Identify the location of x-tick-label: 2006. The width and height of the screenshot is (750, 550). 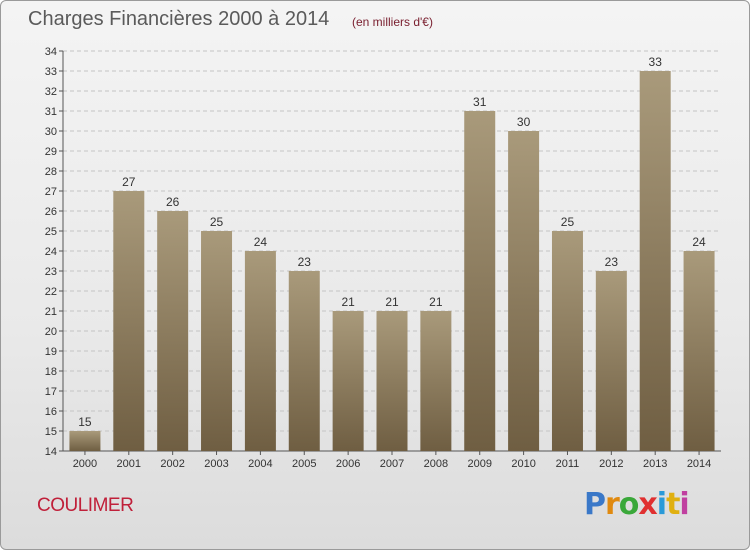
(348, 464).